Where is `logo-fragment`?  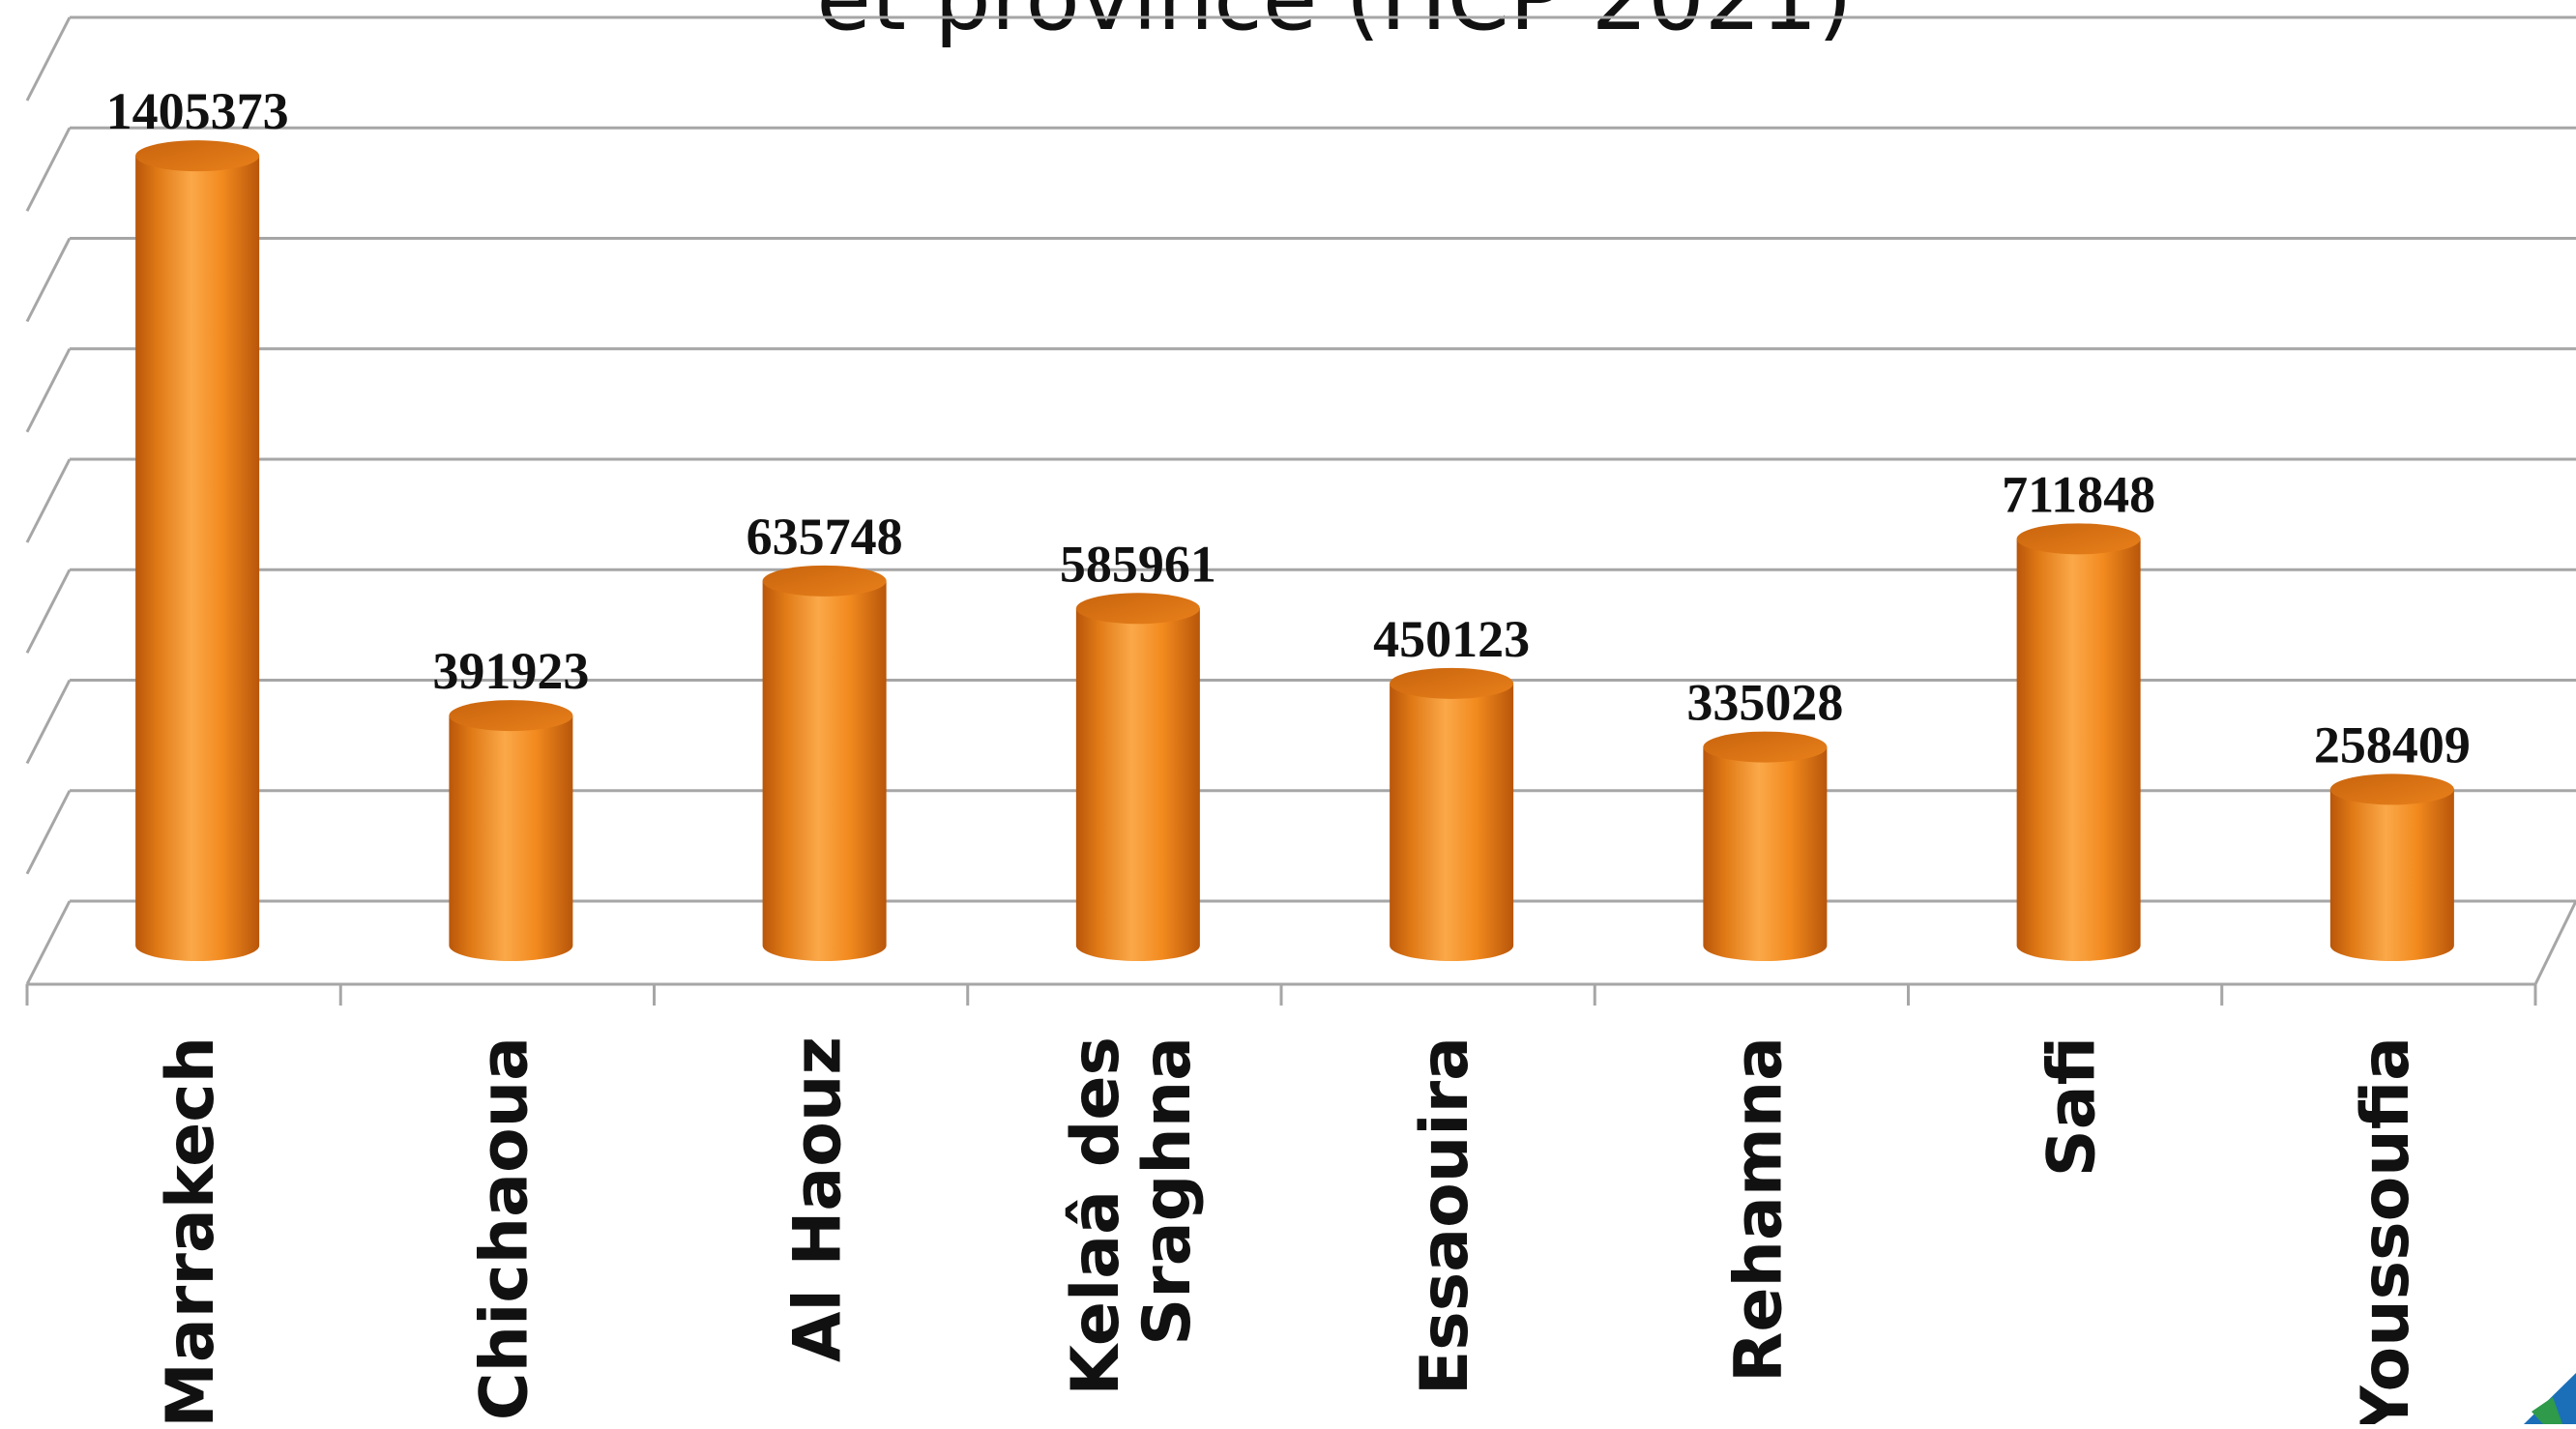
logo-fragment is located at coordinates (2550, 1398).